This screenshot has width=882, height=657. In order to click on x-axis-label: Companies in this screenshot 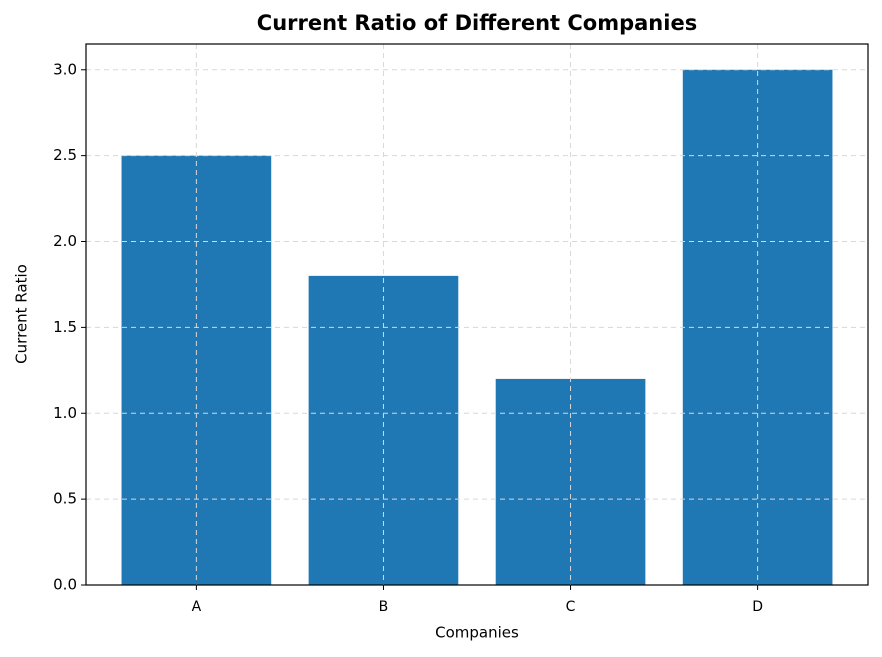, I will do `click(477, 633)`.